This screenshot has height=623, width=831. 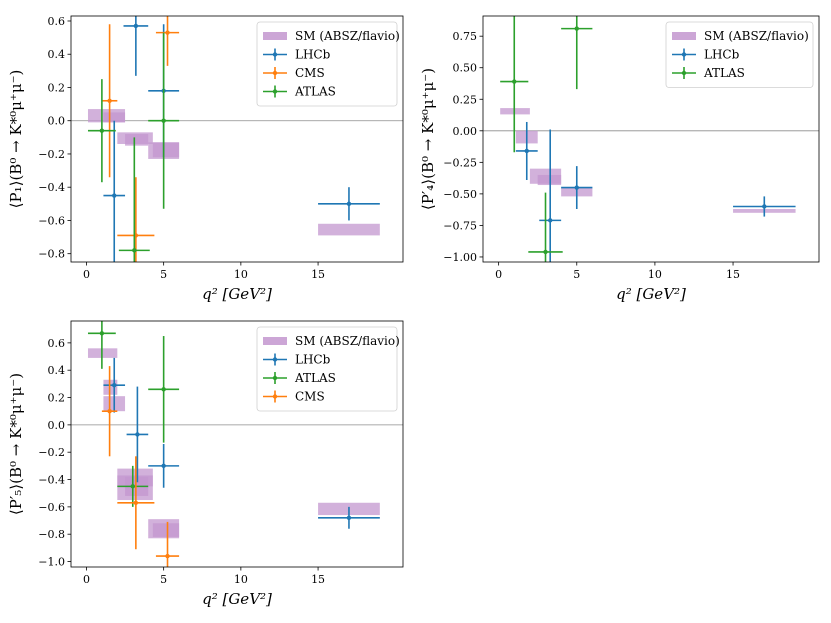 I want to click on y-tick-label-7: 0.4, so click(x=57, y=370).